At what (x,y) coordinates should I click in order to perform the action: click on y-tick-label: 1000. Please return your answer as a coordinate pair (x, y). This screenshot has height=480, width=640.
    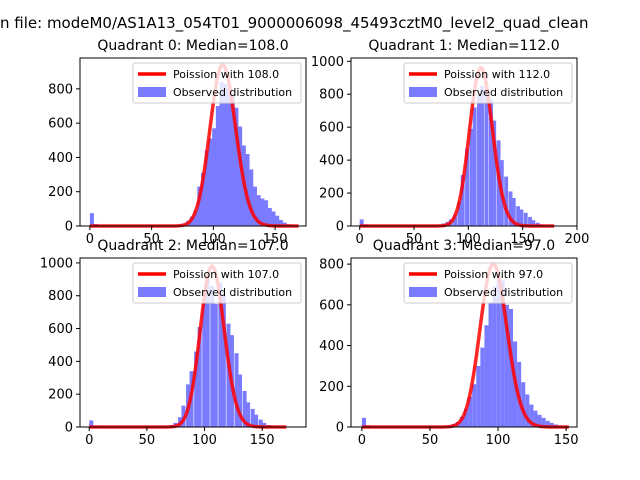
    Looking at the image, I should click on (56, 263).